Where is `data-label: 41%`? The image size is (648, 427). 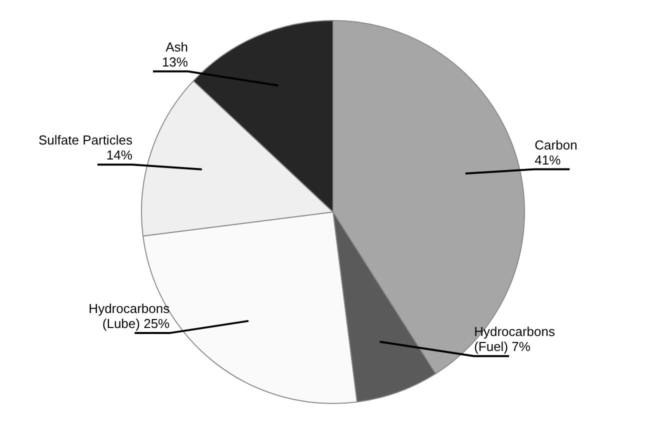
data-label: 41% is located at coordinates (548, 160).